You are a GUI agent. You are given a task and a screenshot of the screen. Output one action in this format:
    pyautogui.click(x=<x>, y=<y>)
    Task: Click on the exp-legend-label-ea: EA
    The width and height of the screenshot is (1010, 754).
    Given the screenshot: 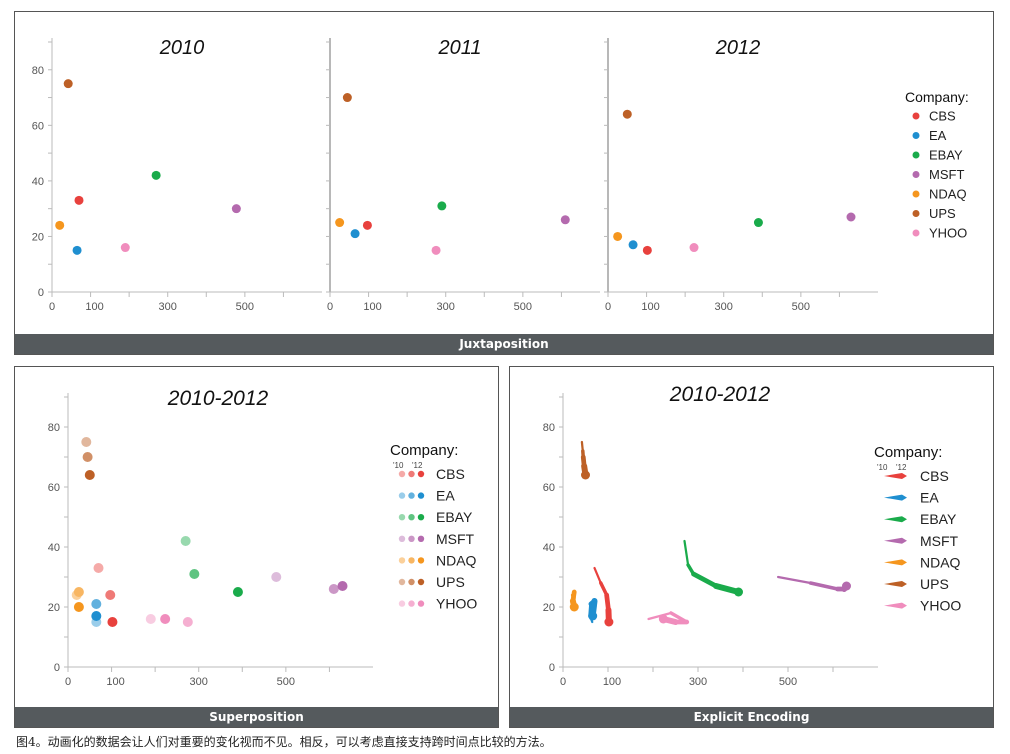 What is the action you would take?
    pyautogui.click(x=929, y=498)
    